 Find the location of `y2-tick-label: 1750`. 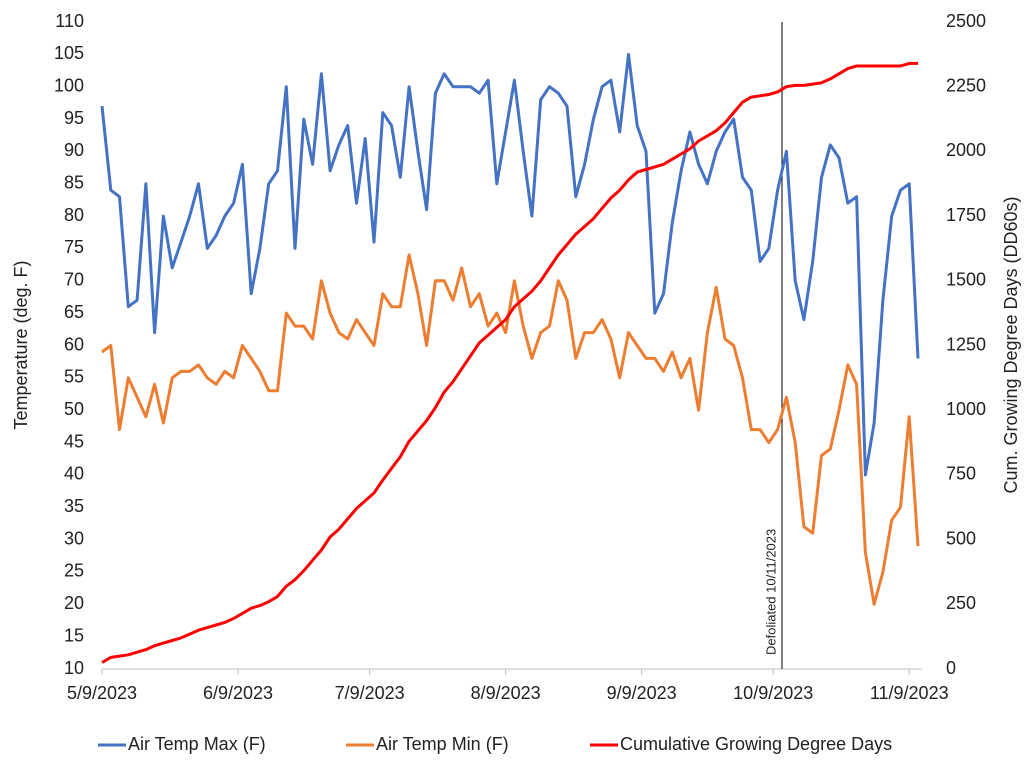

y2-tick-label: 1750 is located at coordinates (966, 215).